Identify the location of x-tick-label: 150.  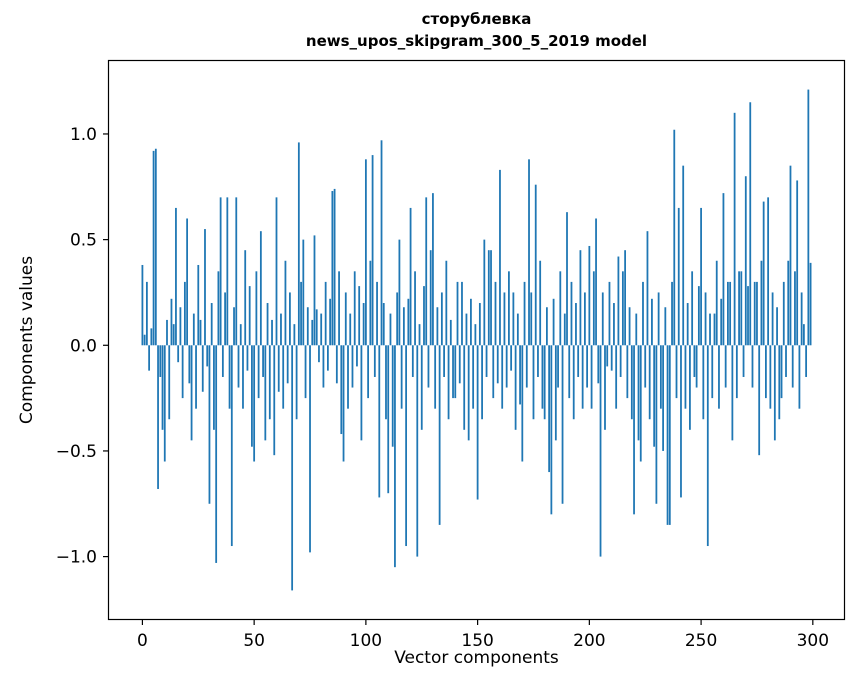
(477, 641).